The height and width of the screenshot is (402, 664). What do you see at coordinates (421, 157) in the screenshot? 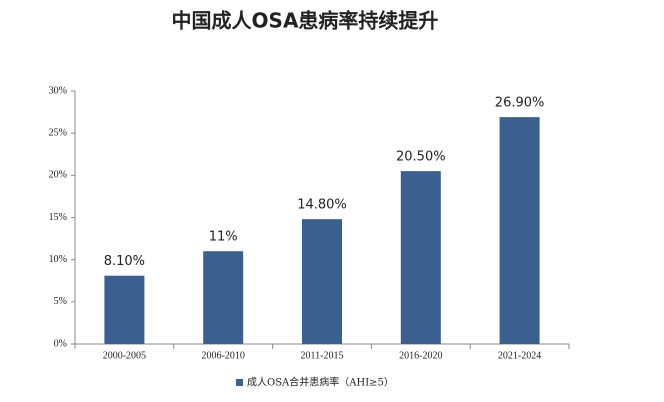
I see `value-label: 20.50%` at bounding box center [421, 157].